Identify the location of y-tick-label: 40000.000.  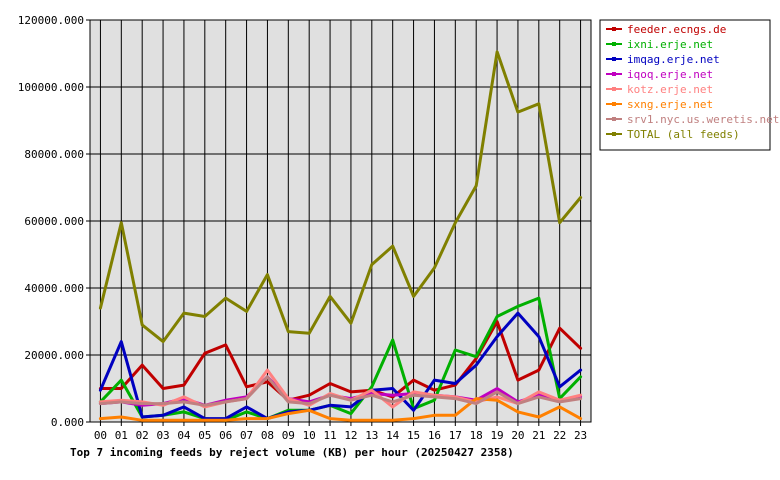
(54, 288).